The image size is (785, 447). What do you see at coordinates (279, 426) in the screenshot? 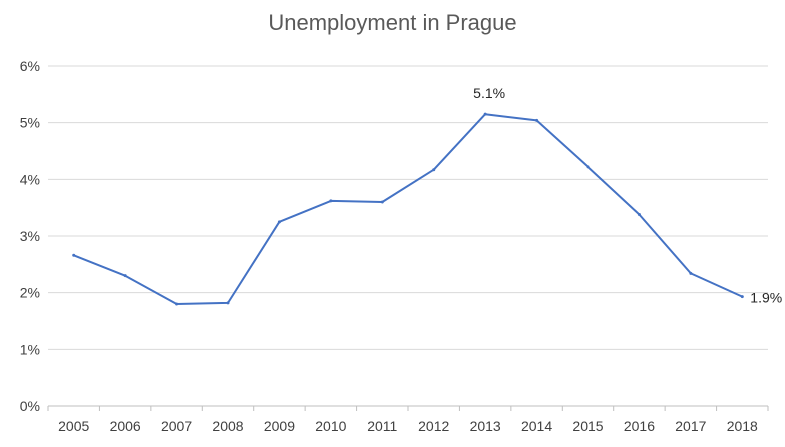
I see `x-tick-label: 2009` at bounding box center [279, 426].